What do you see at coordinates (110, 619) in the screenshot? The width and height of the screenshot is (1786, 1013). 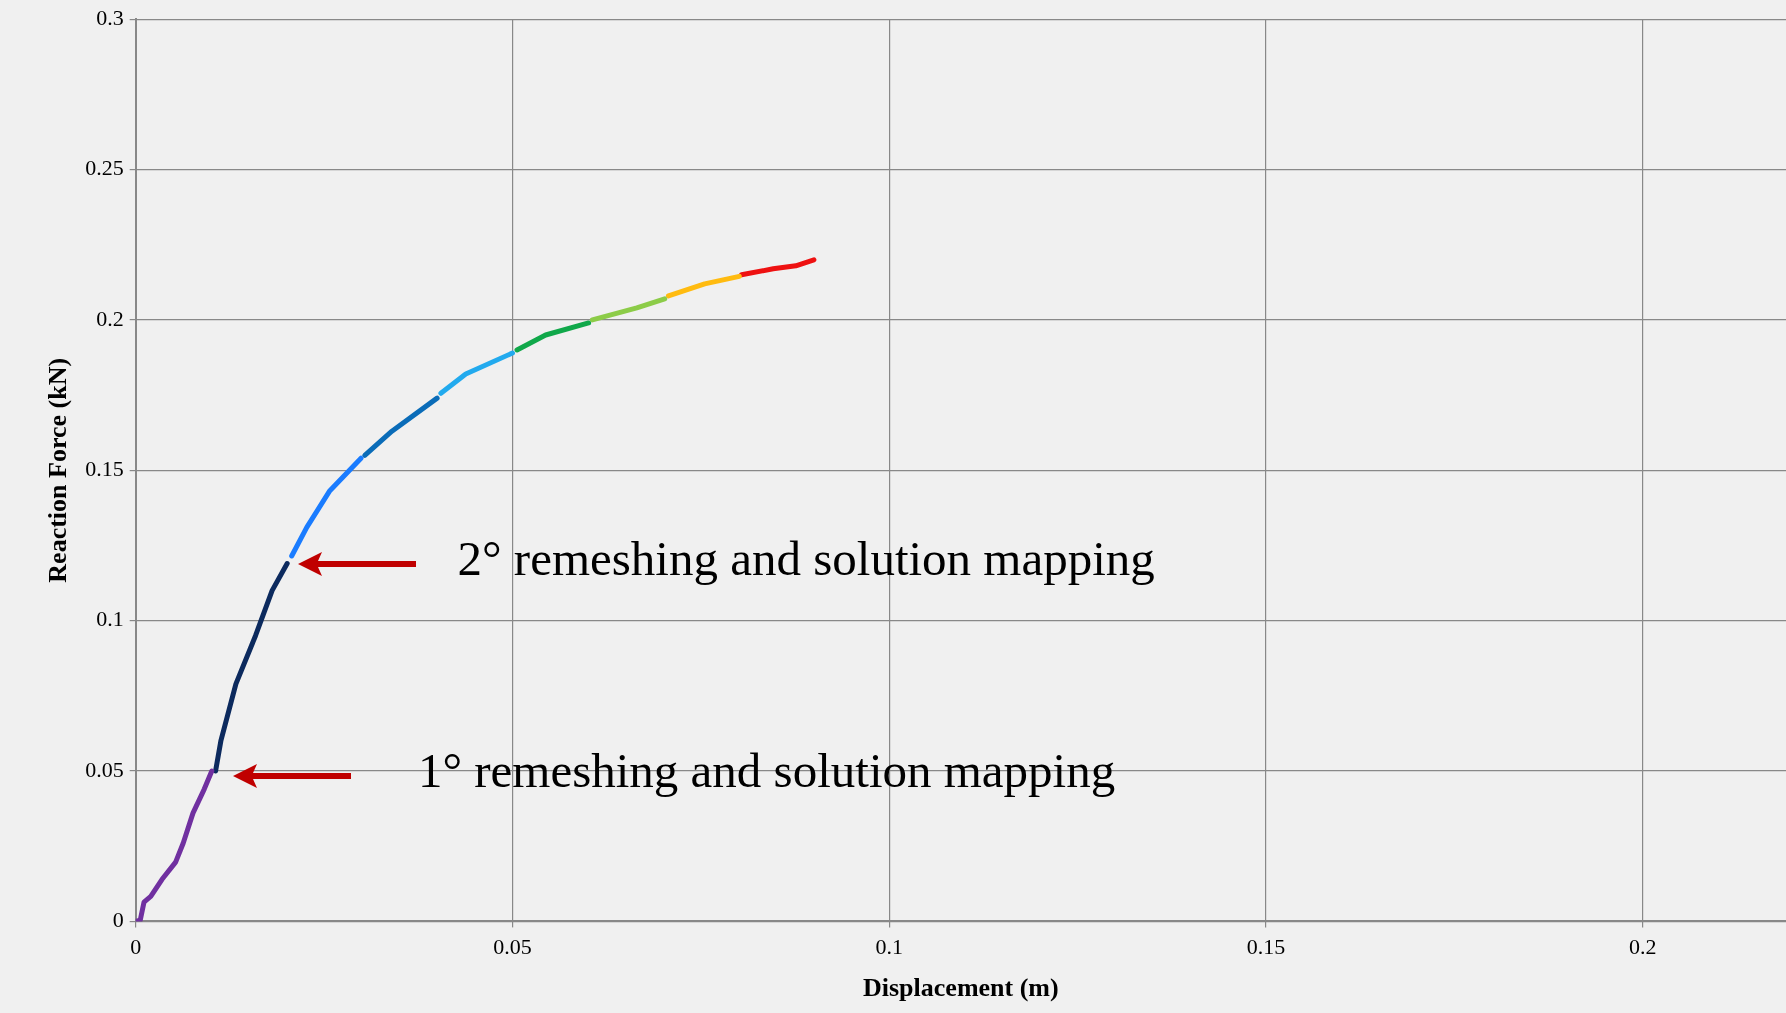 I see `y-tick-label: 0.1` at bounding box center [110, 619].